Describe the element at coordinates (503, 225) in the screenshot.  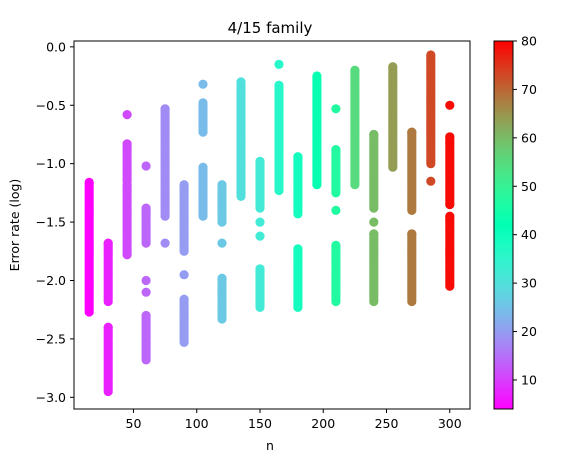
I see `colorbar` at that location.